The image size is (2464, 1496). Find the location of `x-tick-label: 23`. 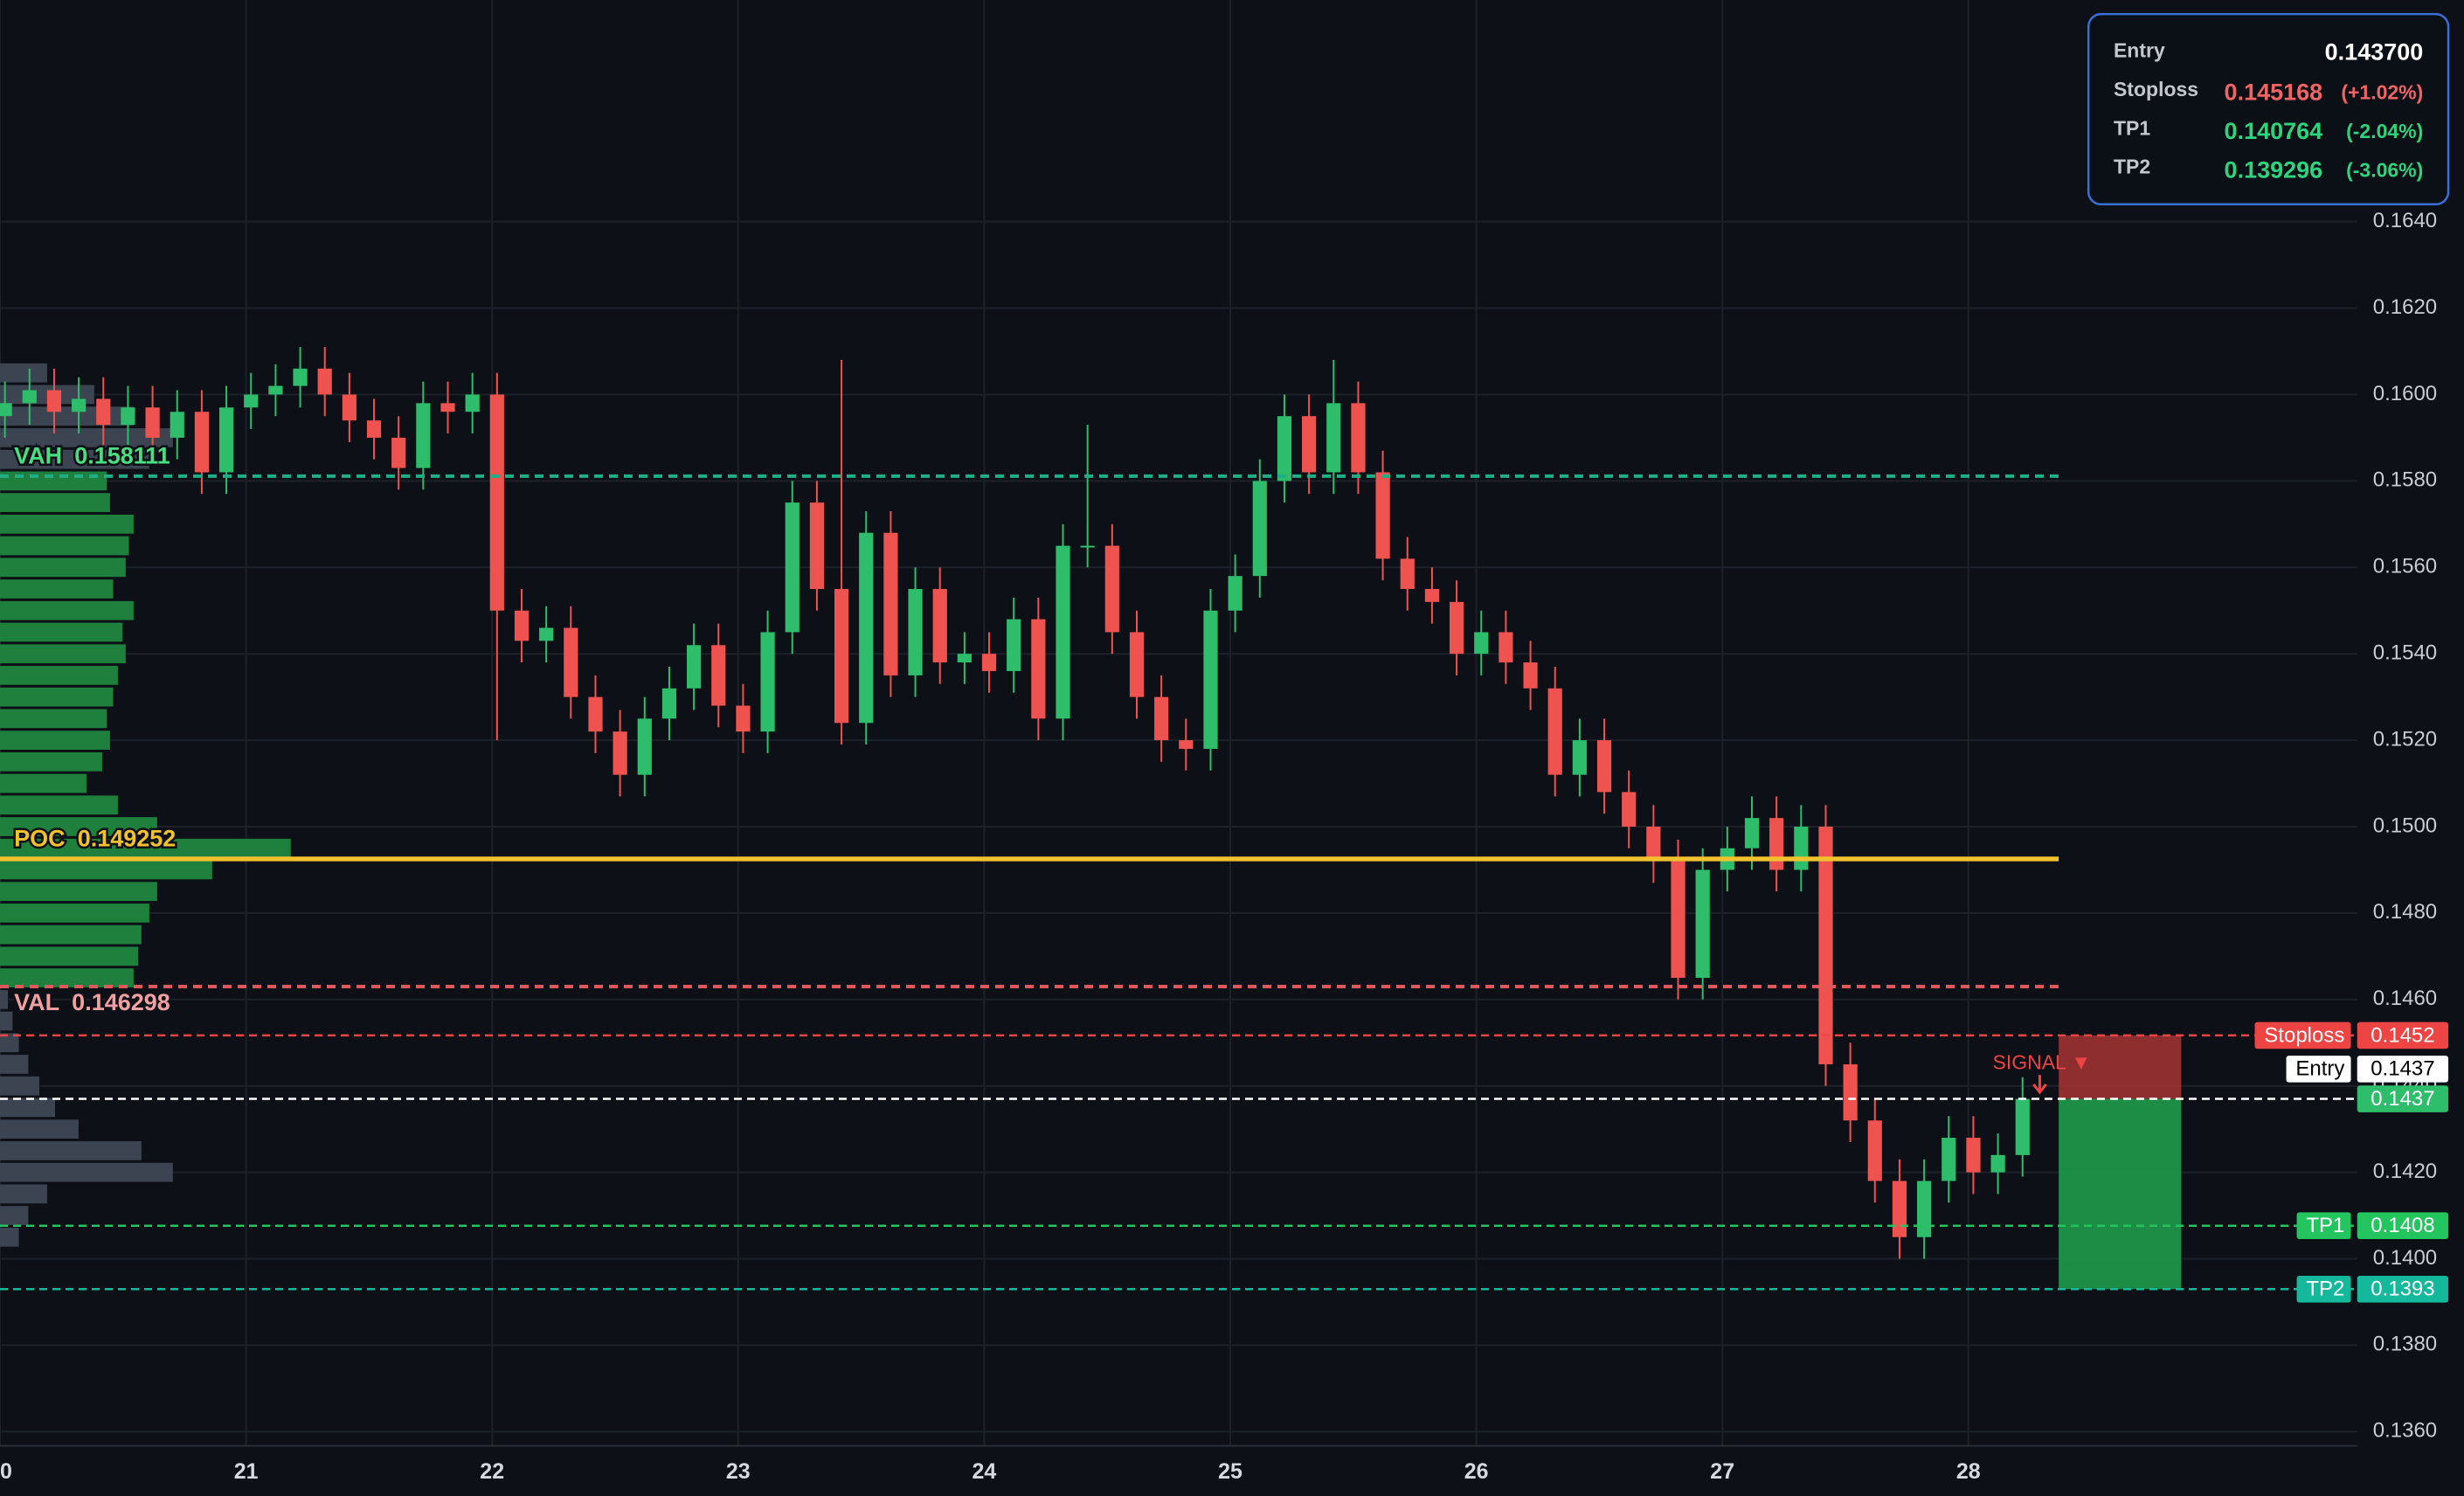

x-tick-label: 23 is located at coordinates (738, 1471).